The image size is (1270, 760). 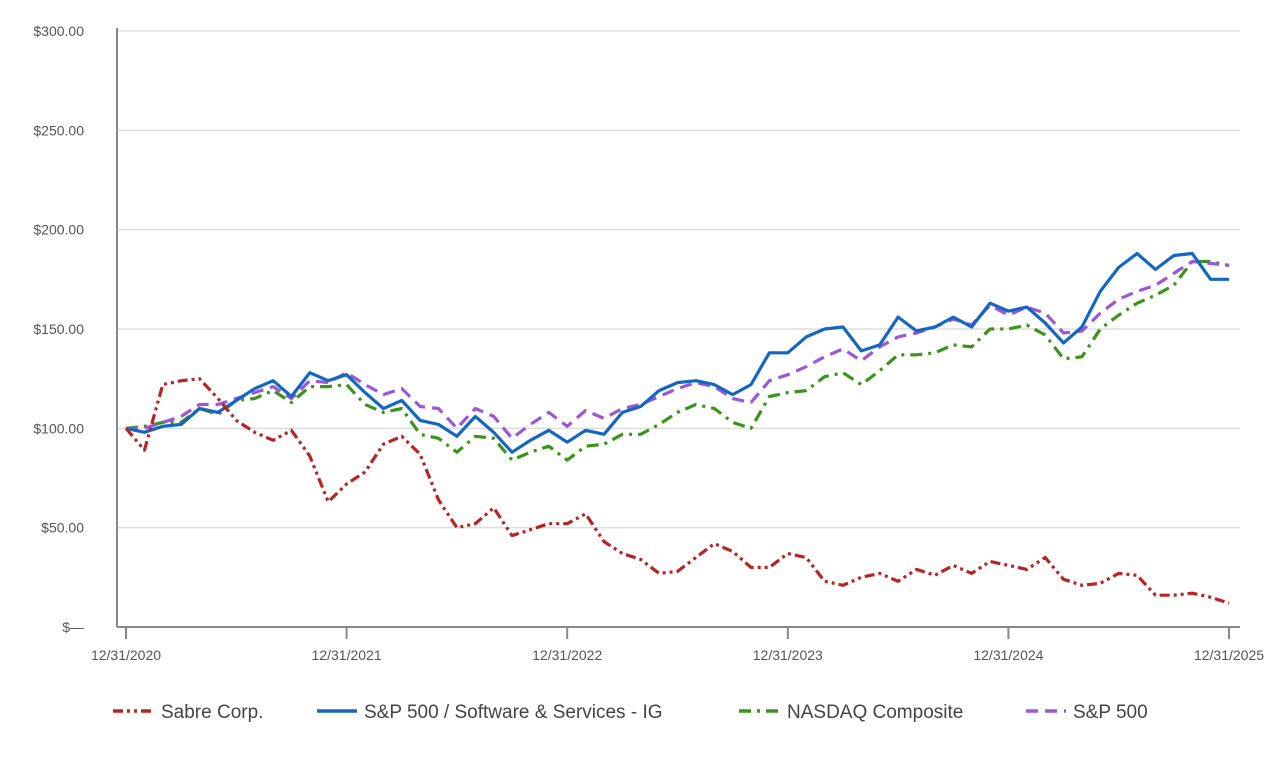 I want to click on y-tick-label-50: $50.00, so click(x=62, y=528).